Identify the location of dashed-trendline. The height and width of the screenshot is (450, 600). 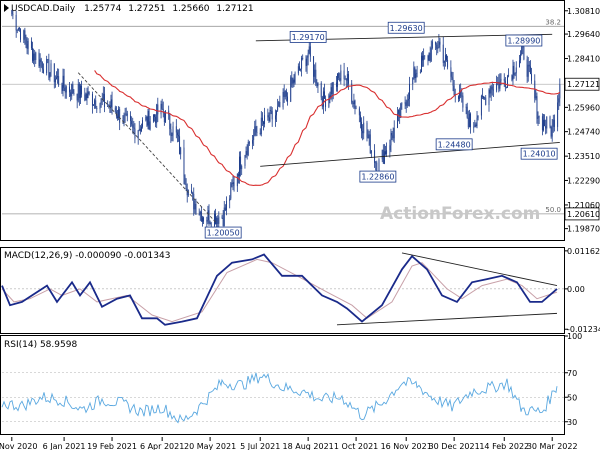
(146, 147).